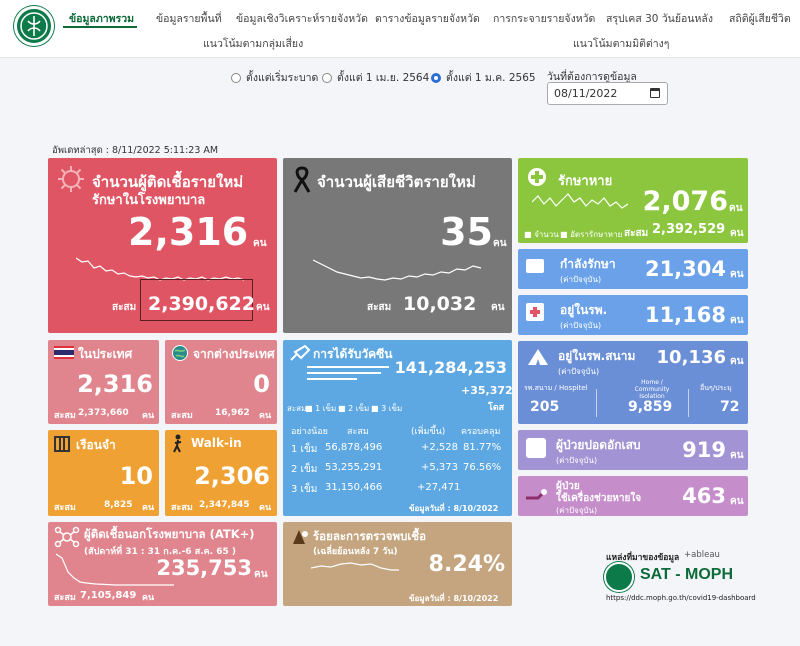  What do you see at coordinates (607, 93) in the screenshot?
I see `date-input: 08/11/2022` at bounding box center [607, 93].